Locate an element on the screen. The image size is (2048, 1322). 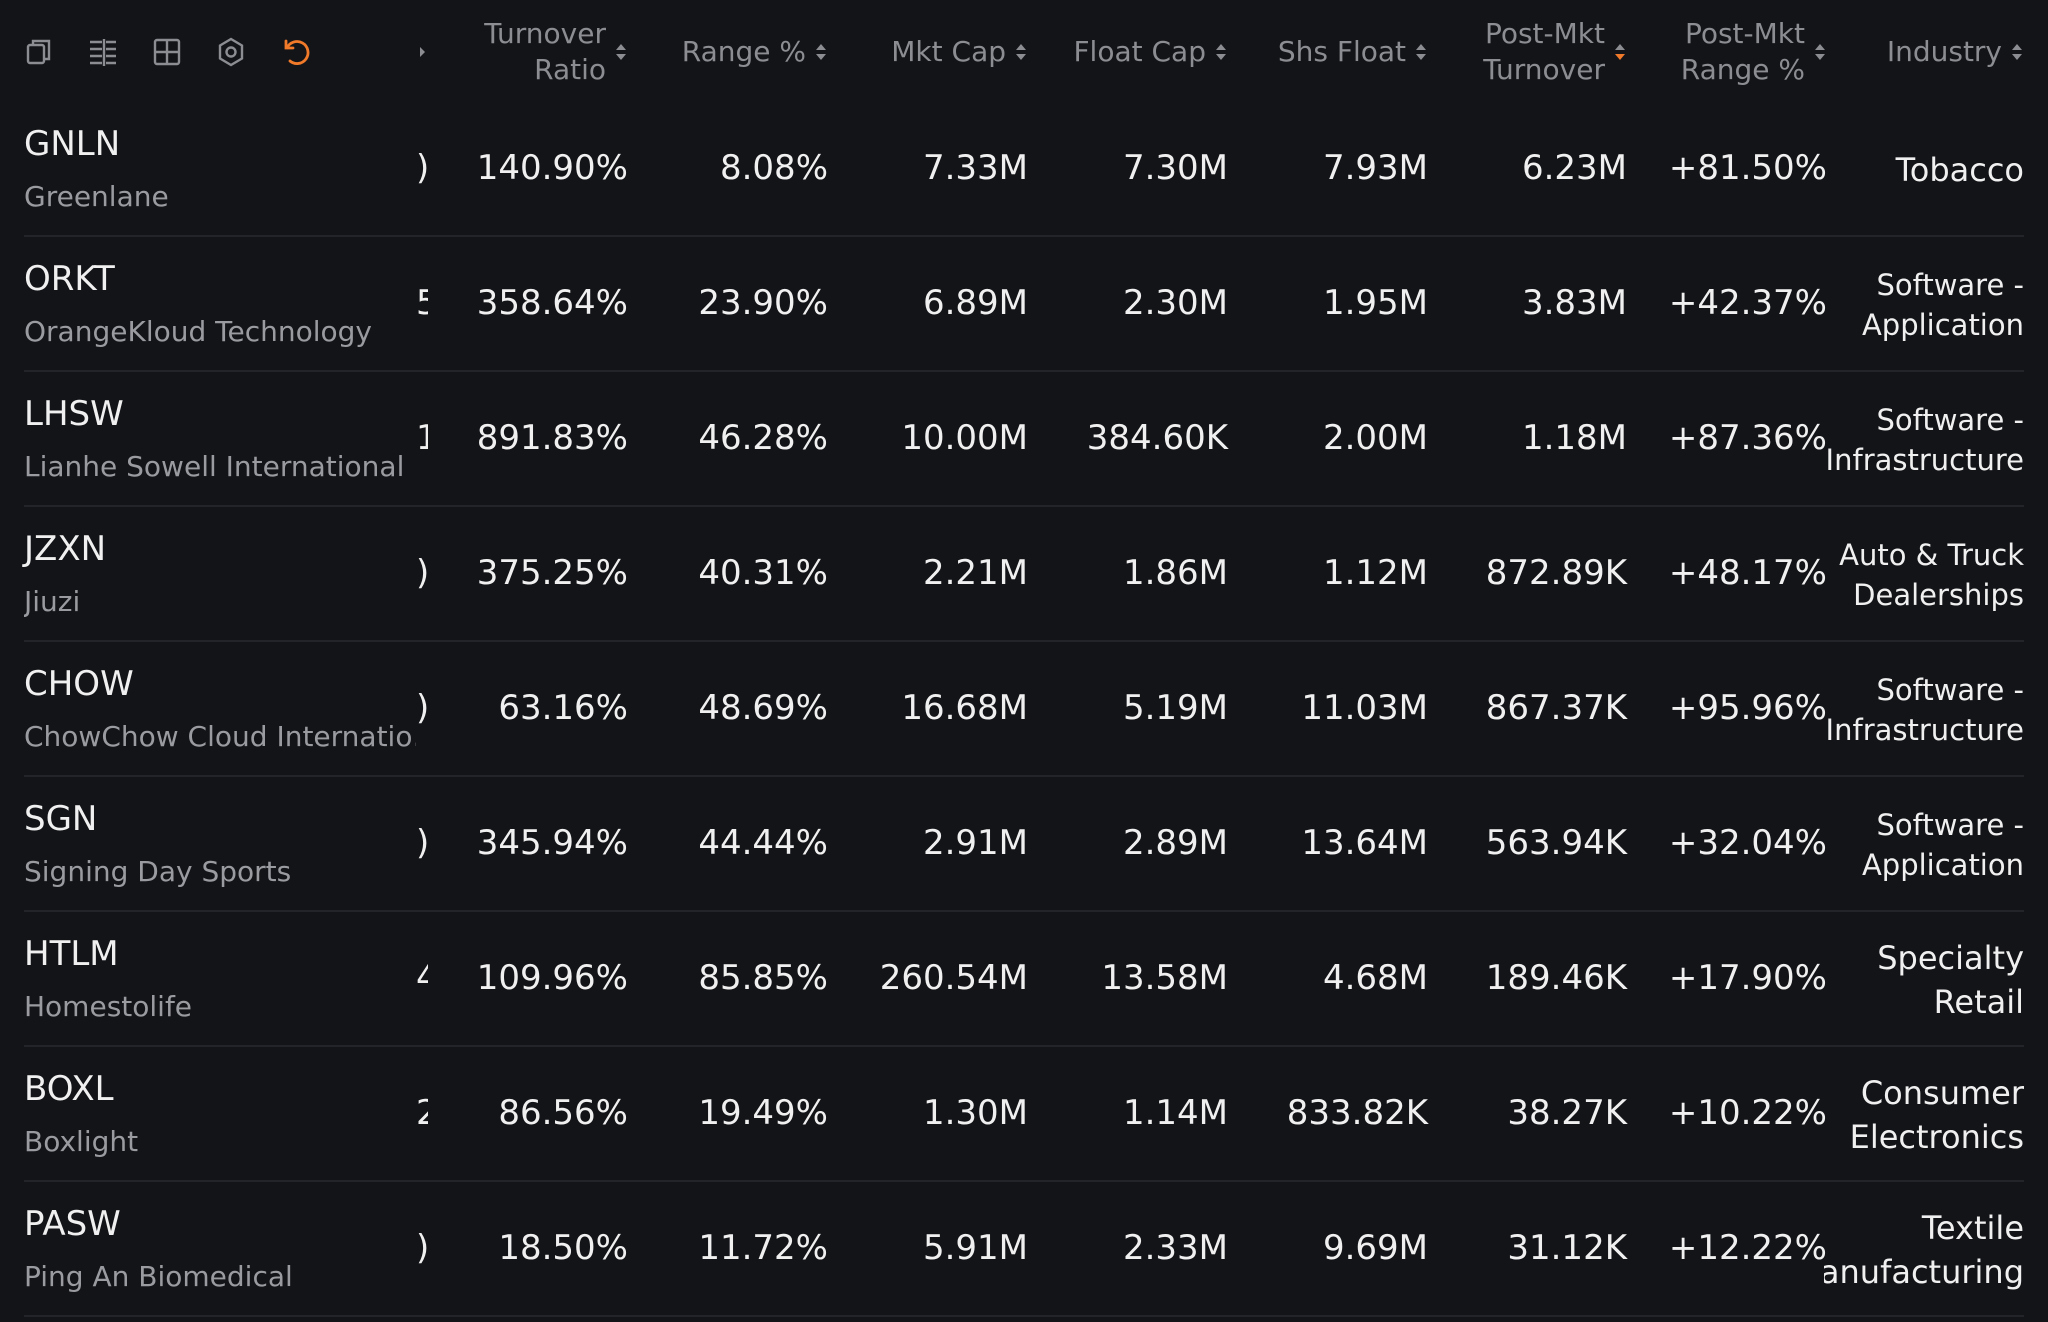
cell-value: 6.23M is located at coordinates (1574, 168).